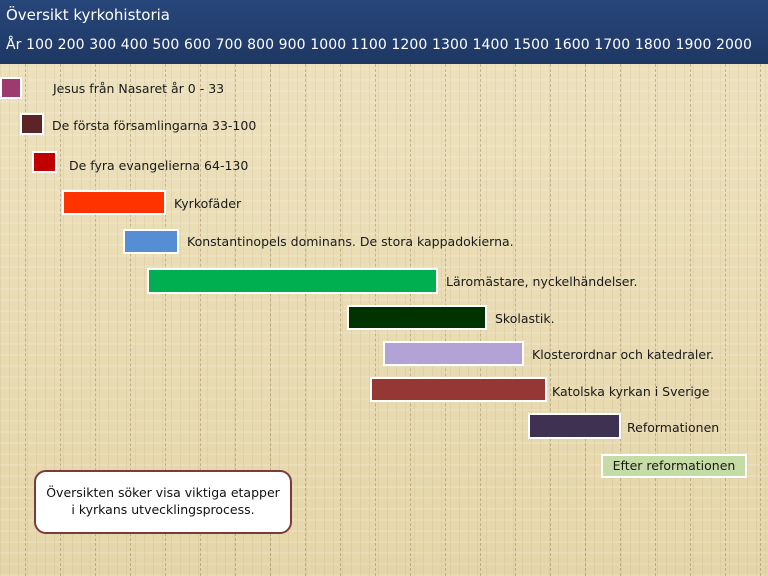  I want to click on timeline-box-efter-reformationen: Efter reformationen, so click(674, 466).